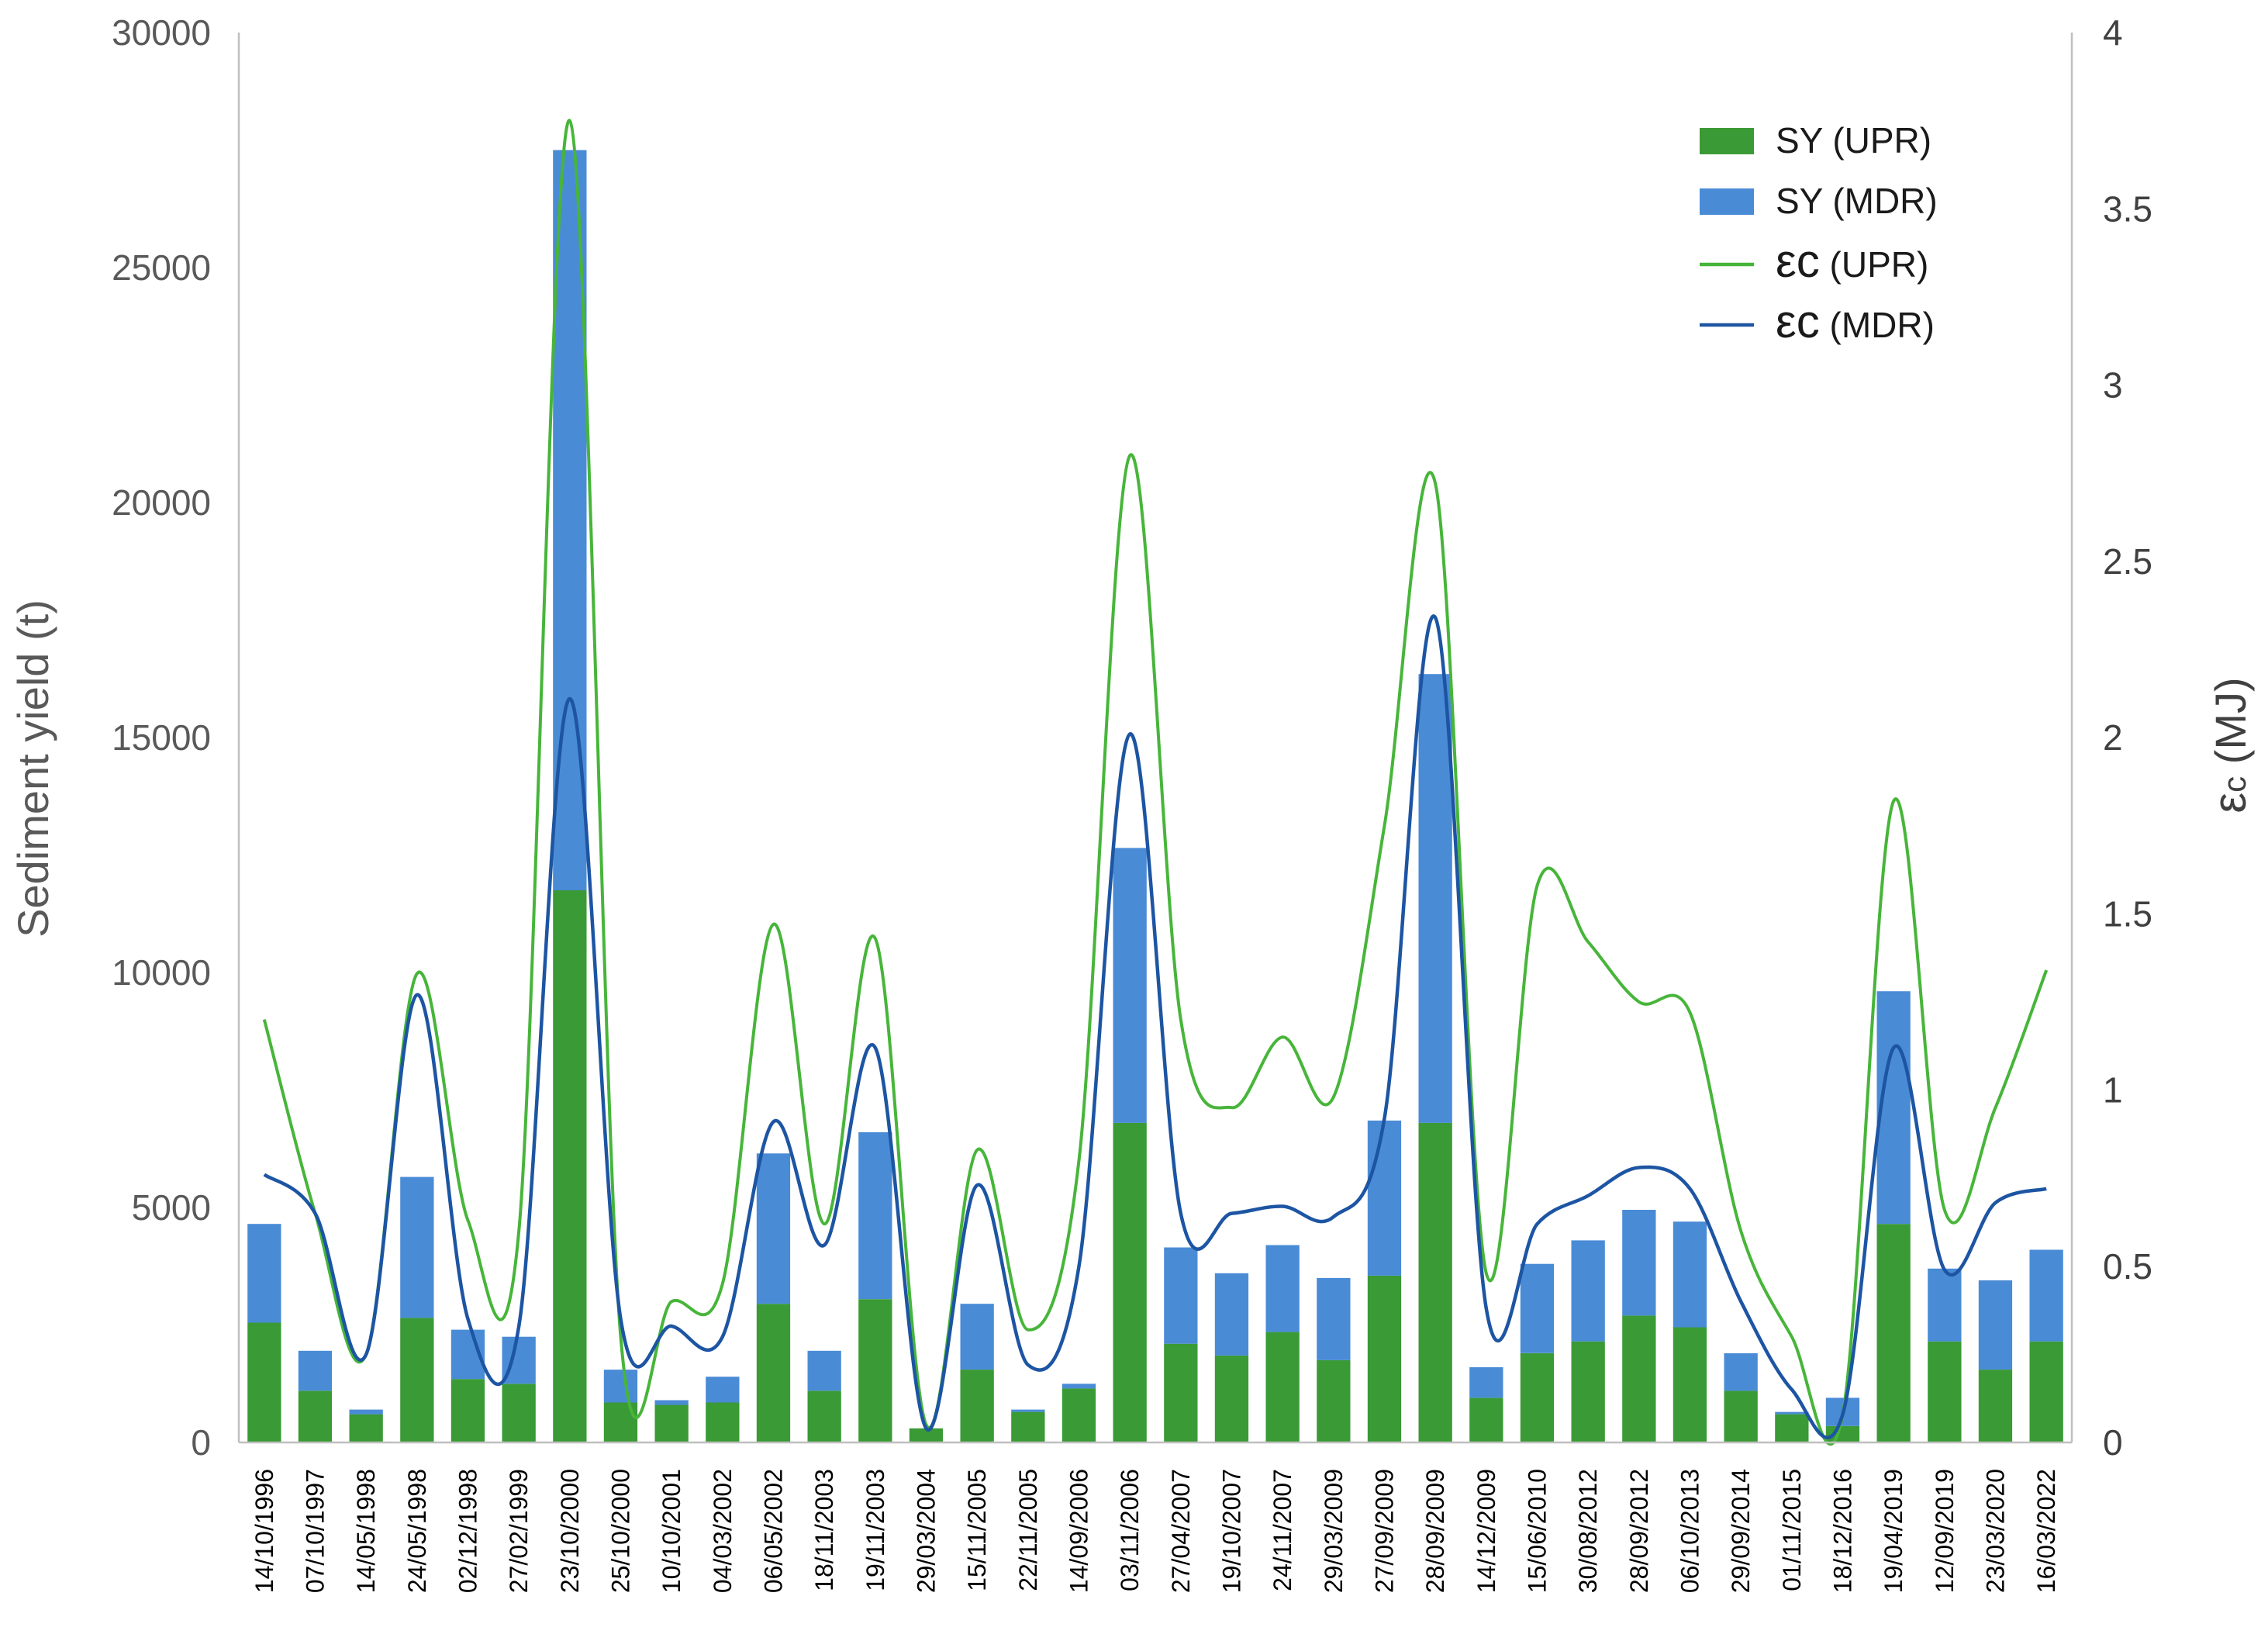 The width and height of the screenshot is (2268, 1641). Describe the element at coordinates (2127, 561) in the screenshot. I see `y-right-tick-label: 2.5` at that location.